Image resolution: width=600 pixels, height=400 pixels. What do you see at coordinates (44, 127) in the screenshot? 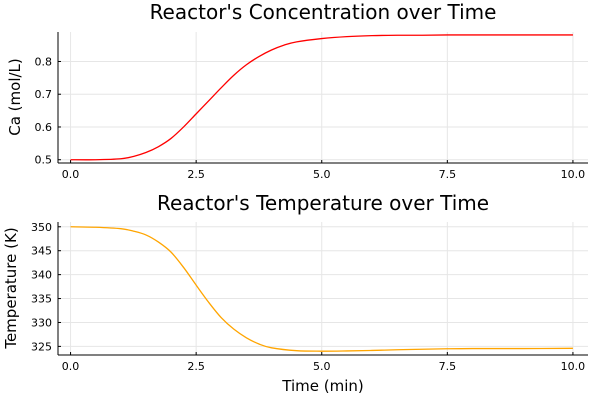
I see `concentration-y-tick-label: 0.6` at bounding box center [44, 127].